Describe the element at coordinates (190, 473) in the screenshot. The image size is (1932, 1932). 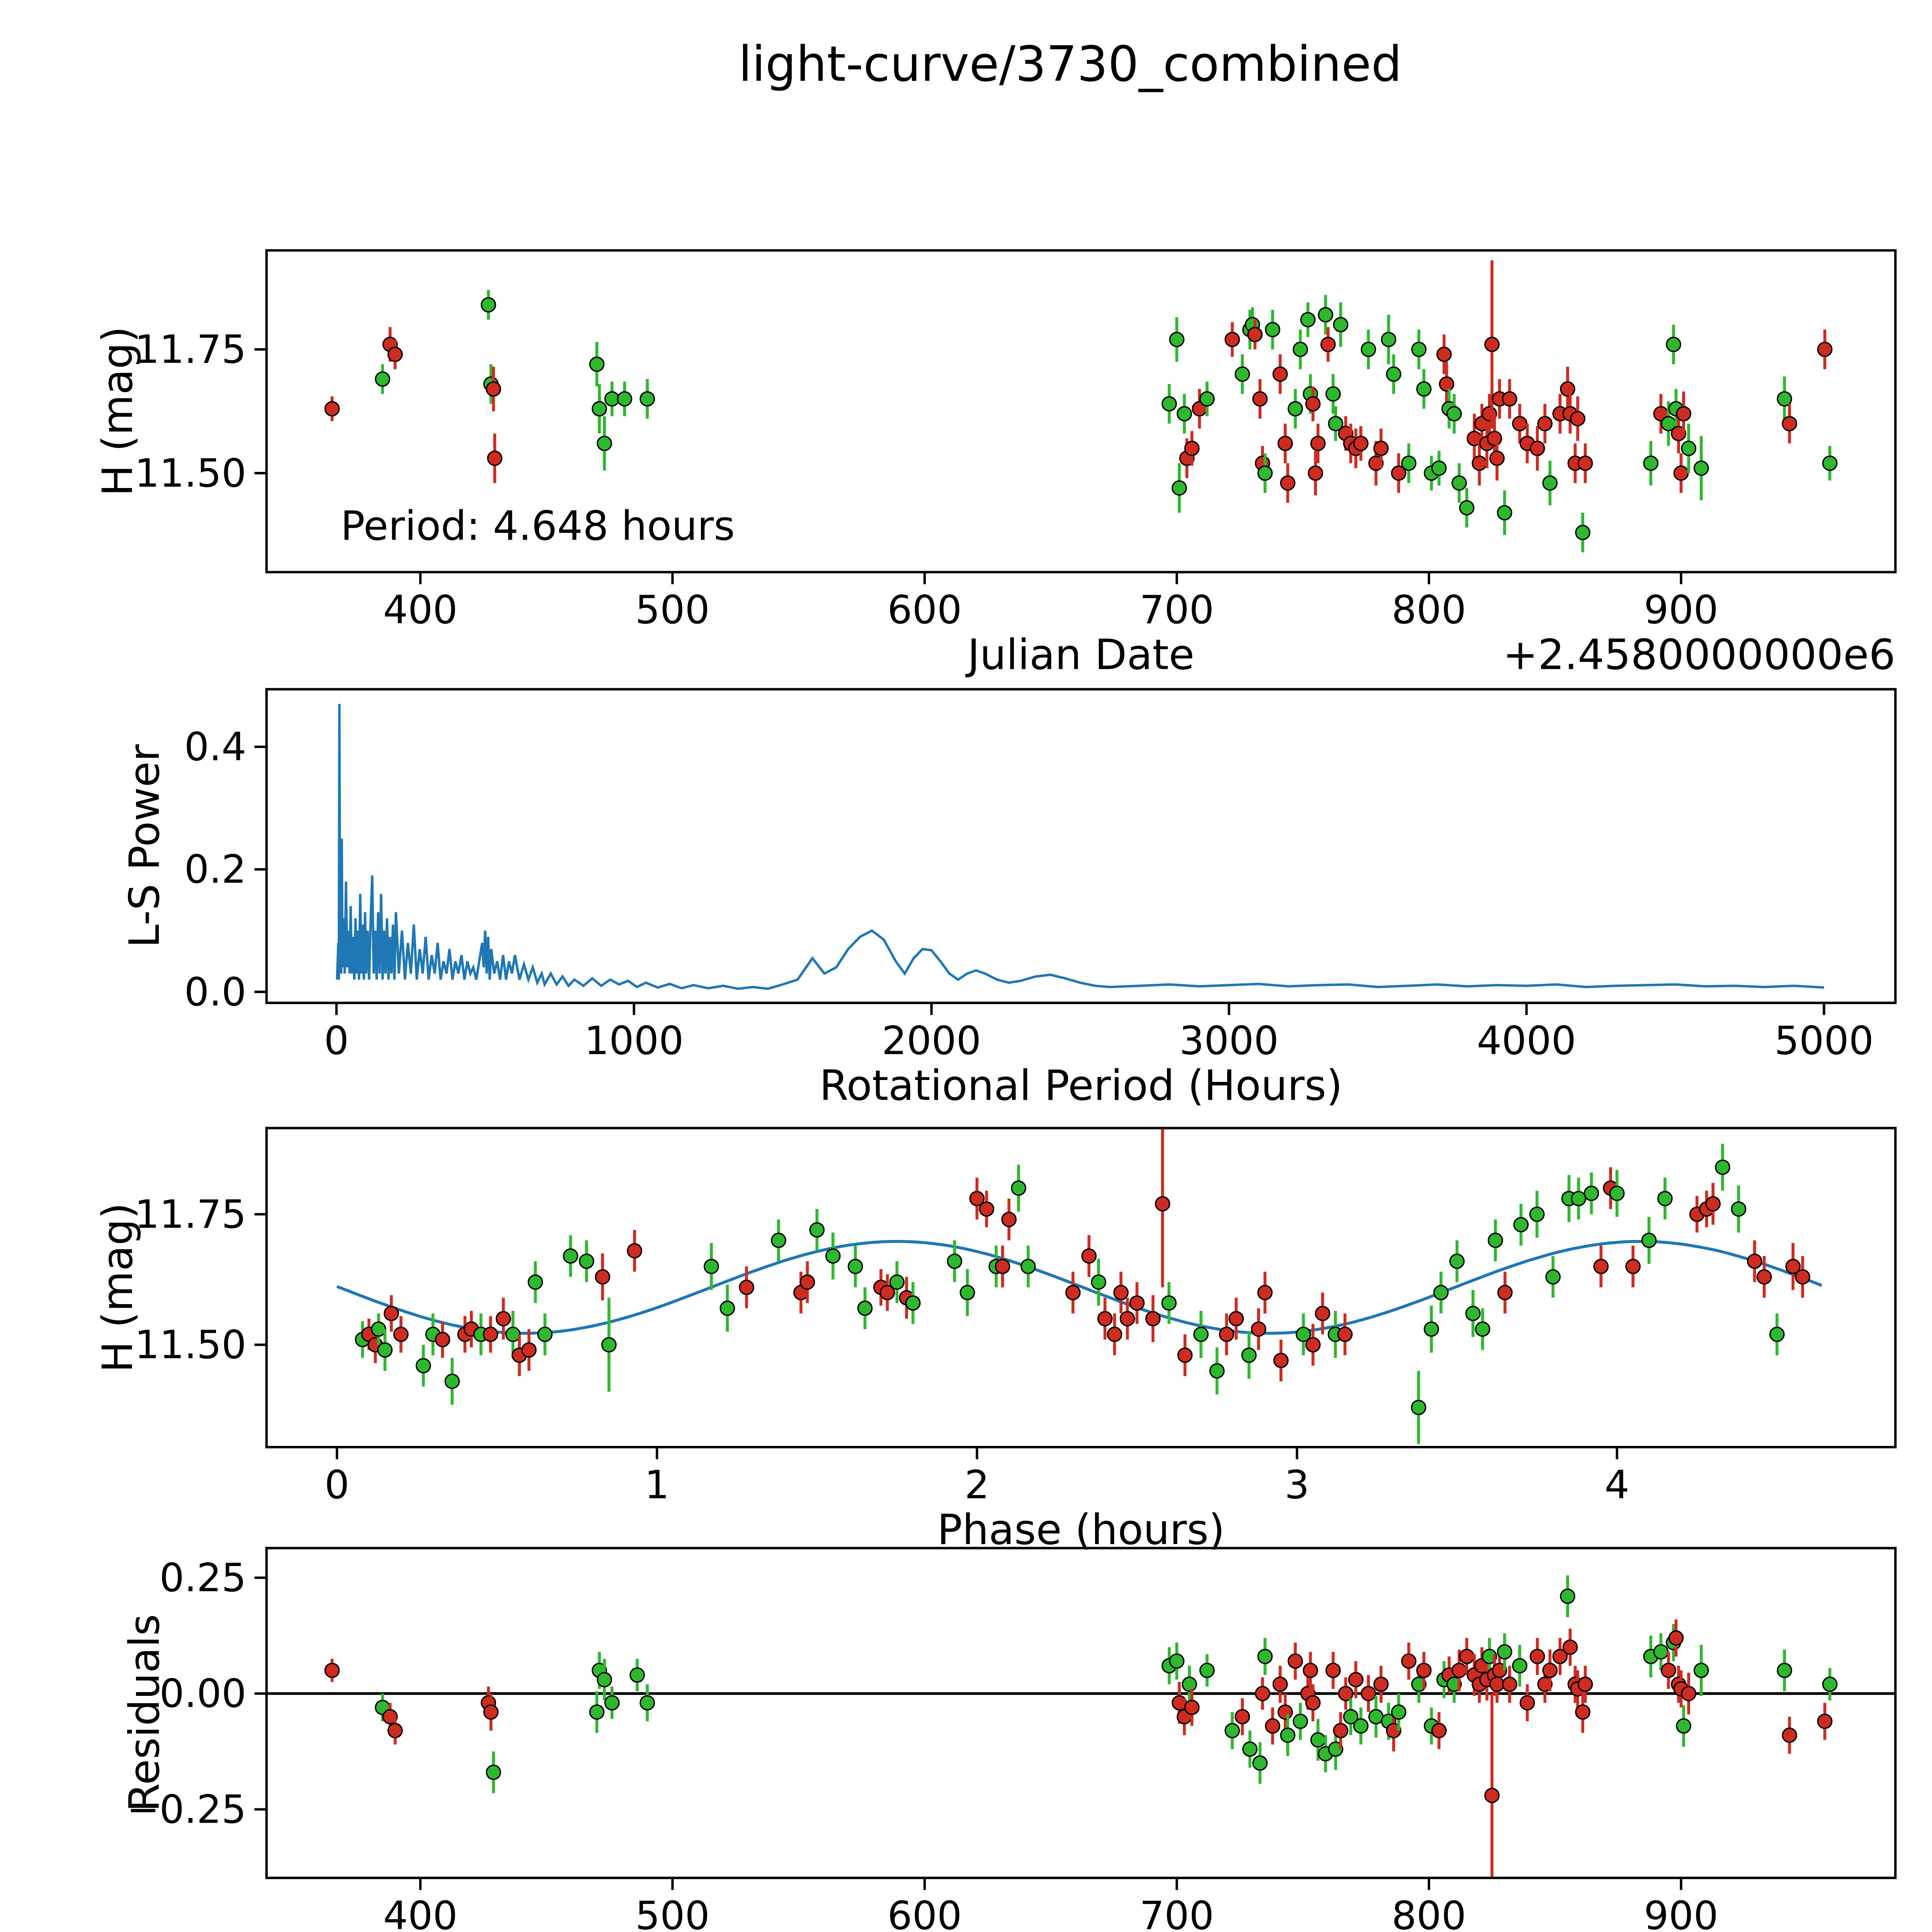
I see `y-tick-label: 11.50` at that location.